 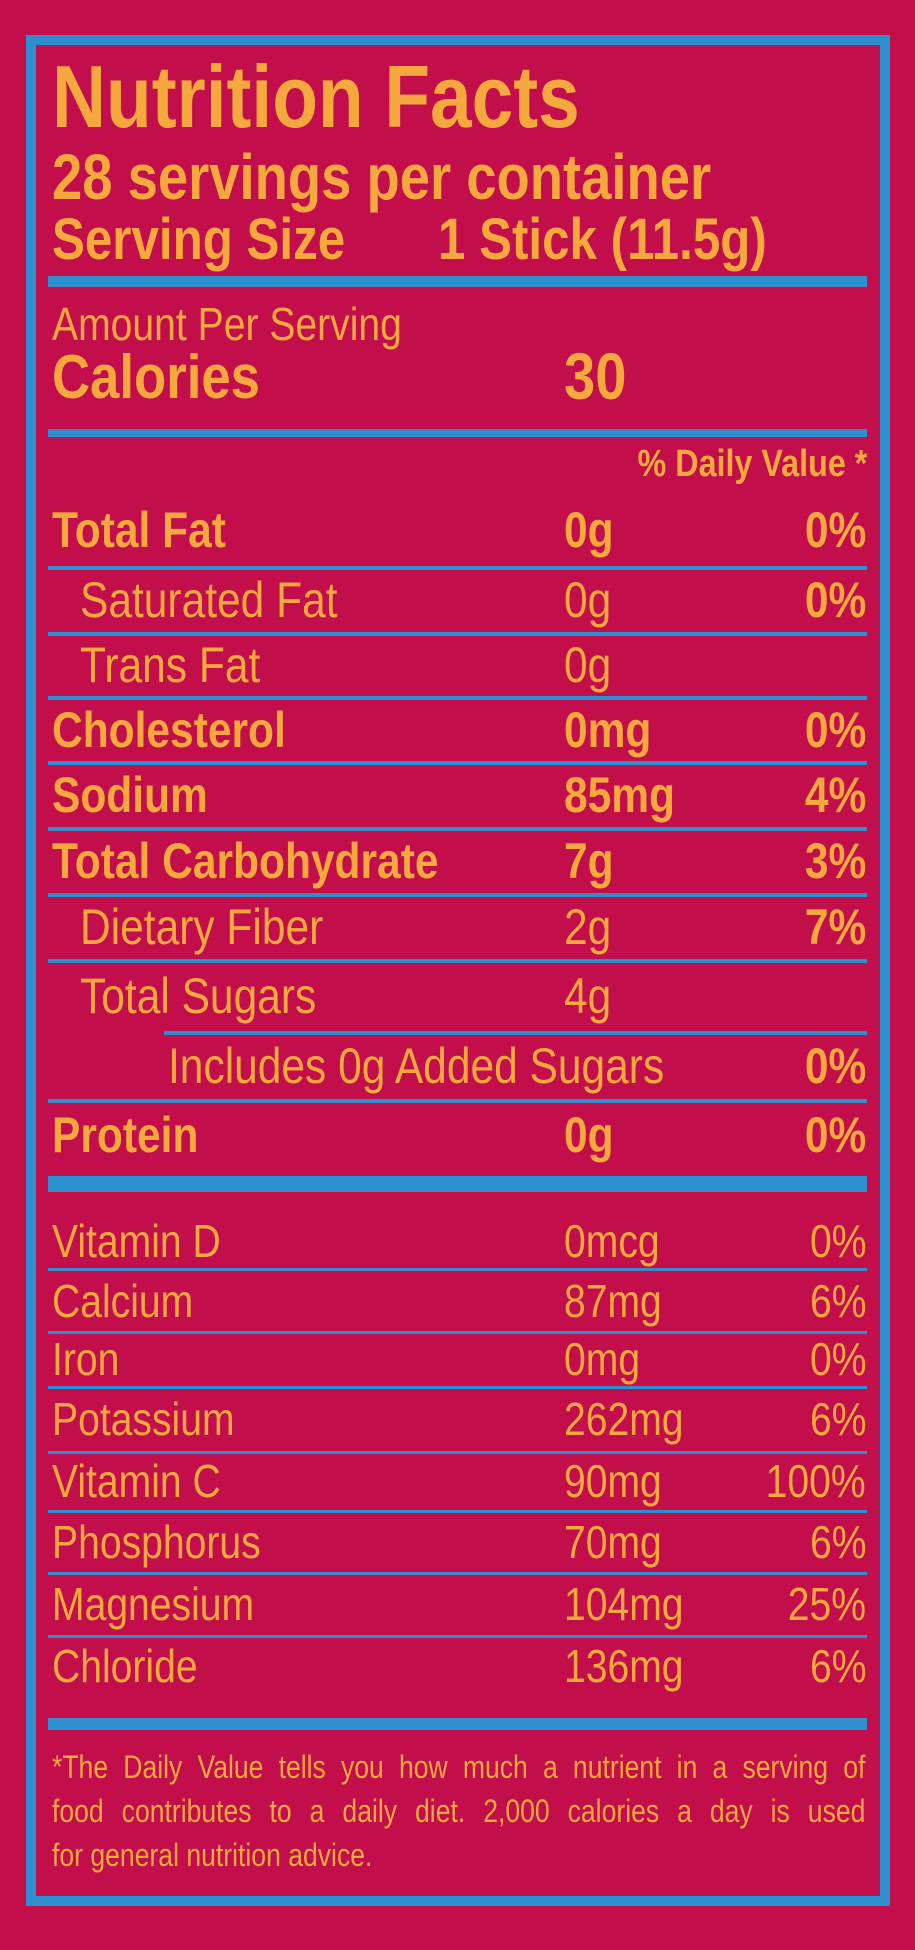 What do you see at coordinates (458, 730) in the screenshot?
I see `table-row: Cholesterol 0mg 0%` at bounding box center [458, 730].